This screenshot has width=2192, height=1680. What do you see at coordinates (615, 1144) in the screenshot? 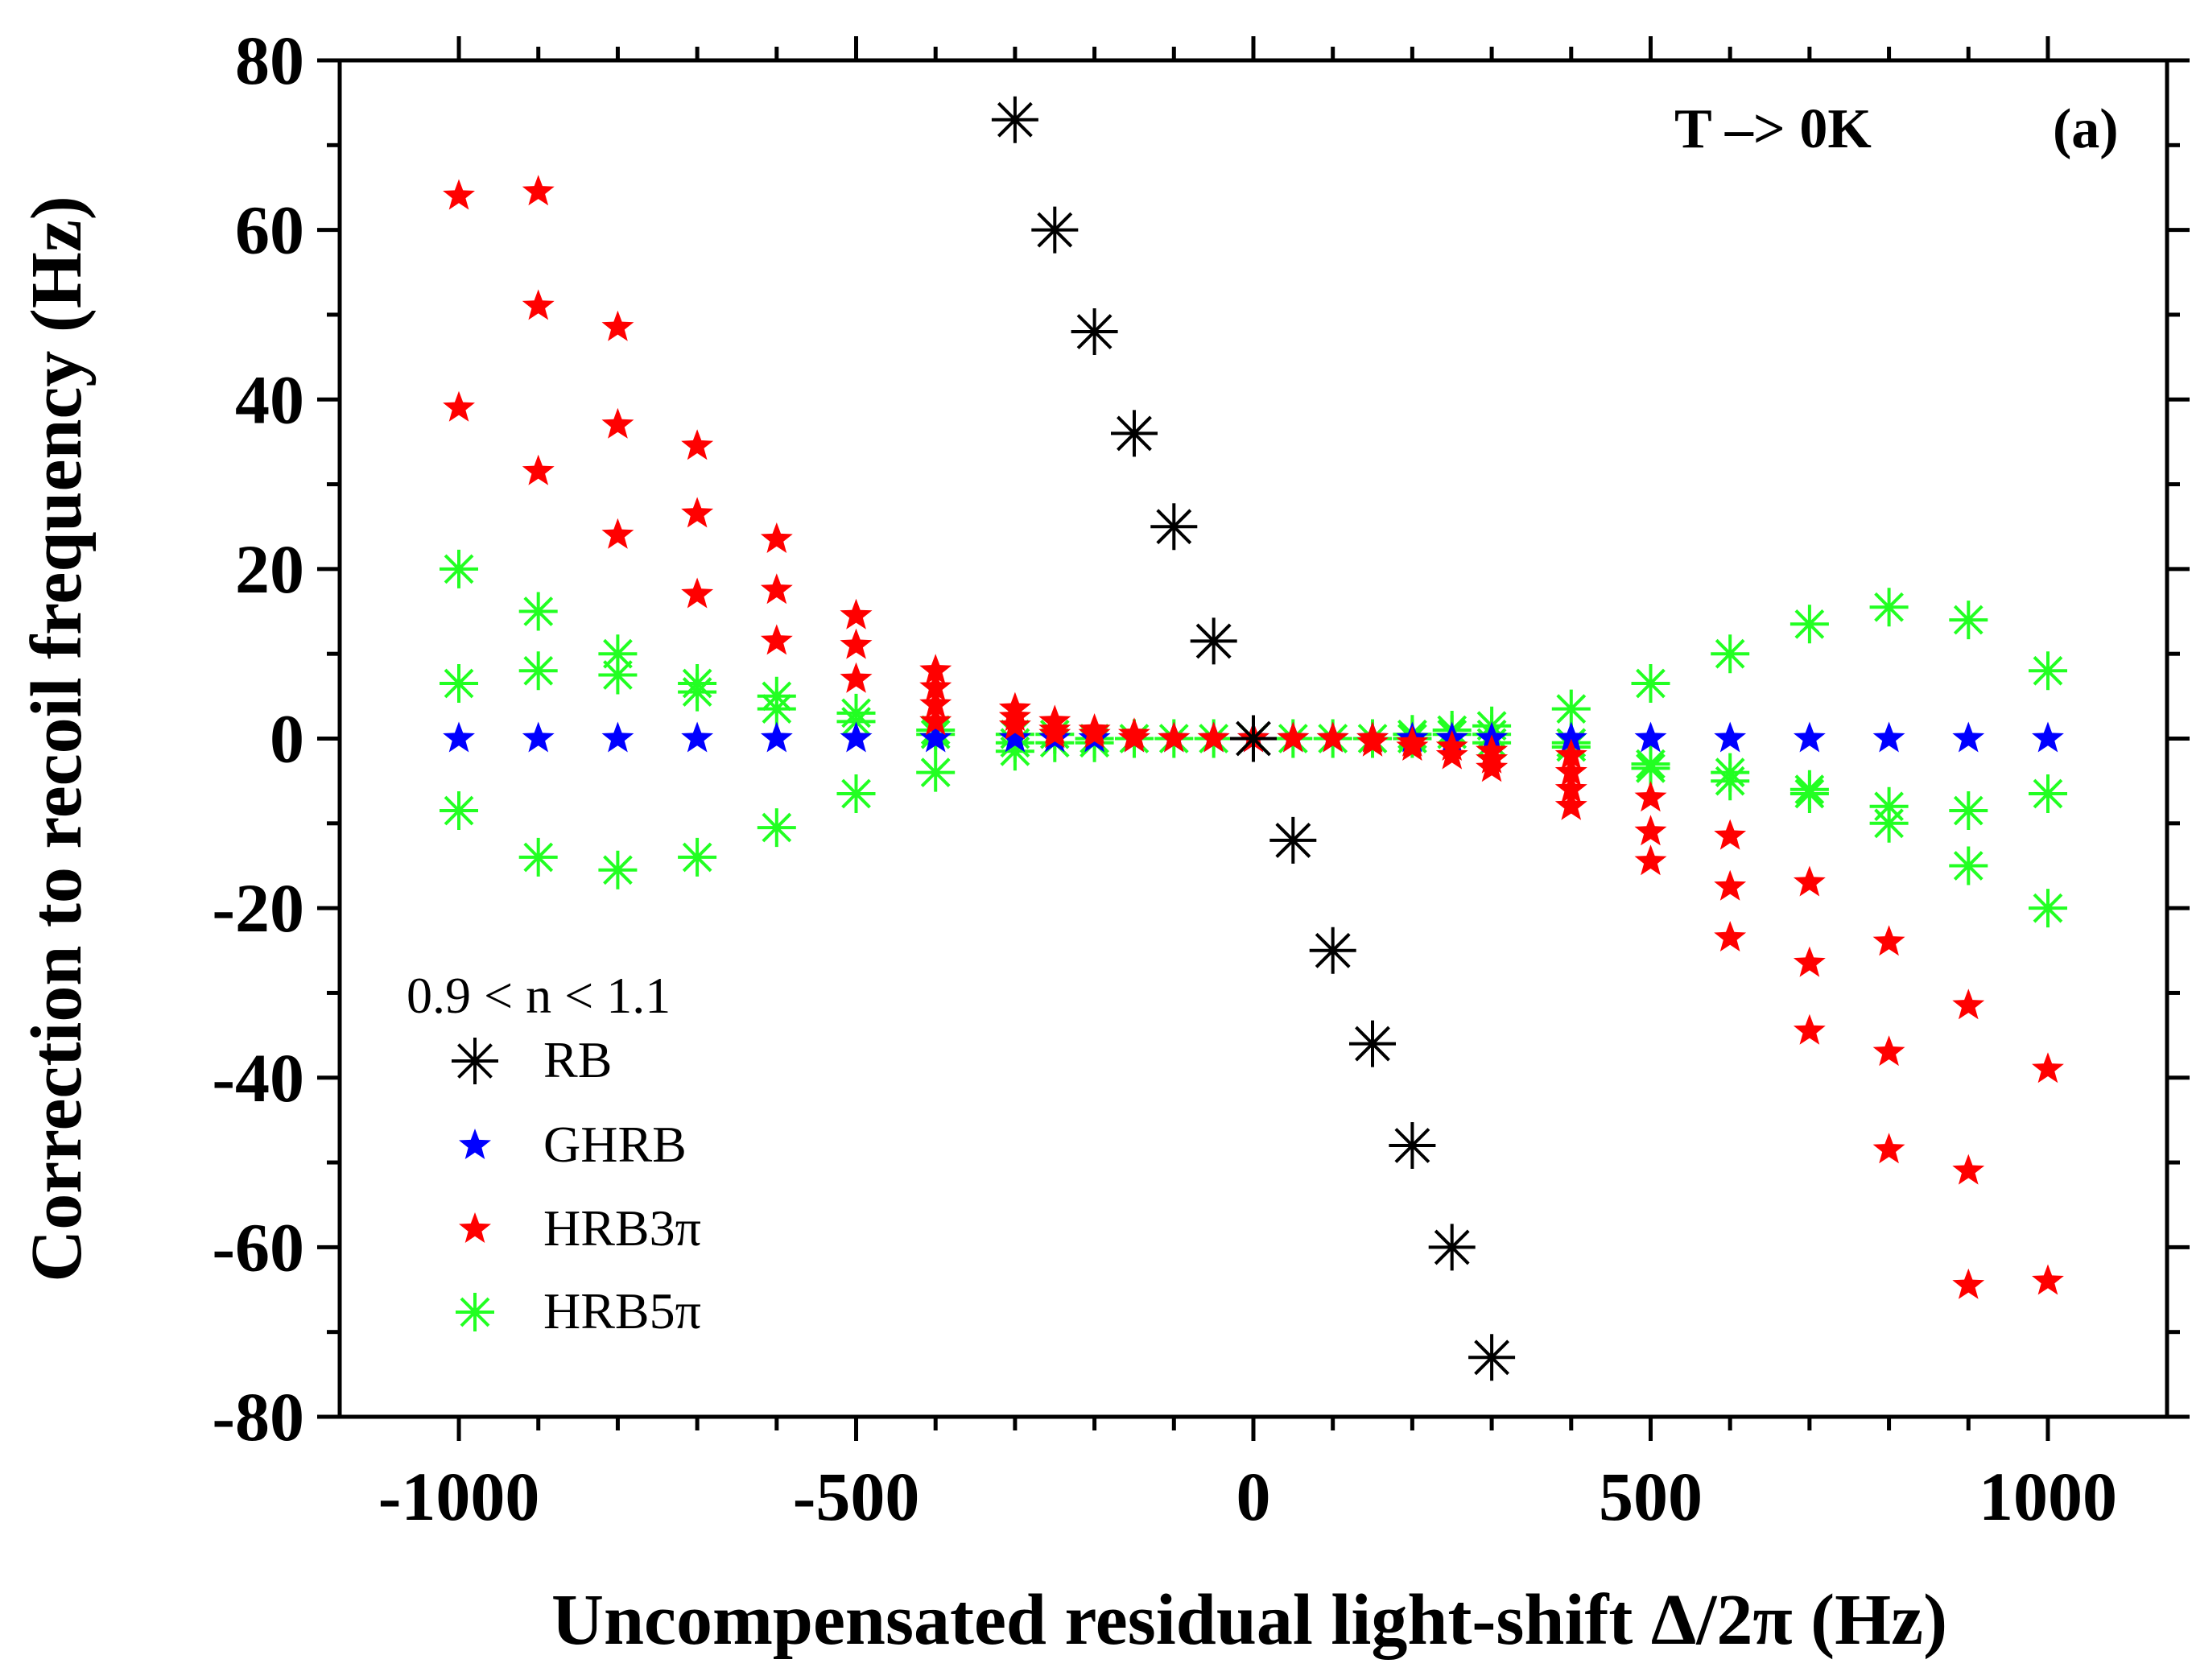
I see `legend-label-ghrb: GHRB` at bounding box center [615, 1144].